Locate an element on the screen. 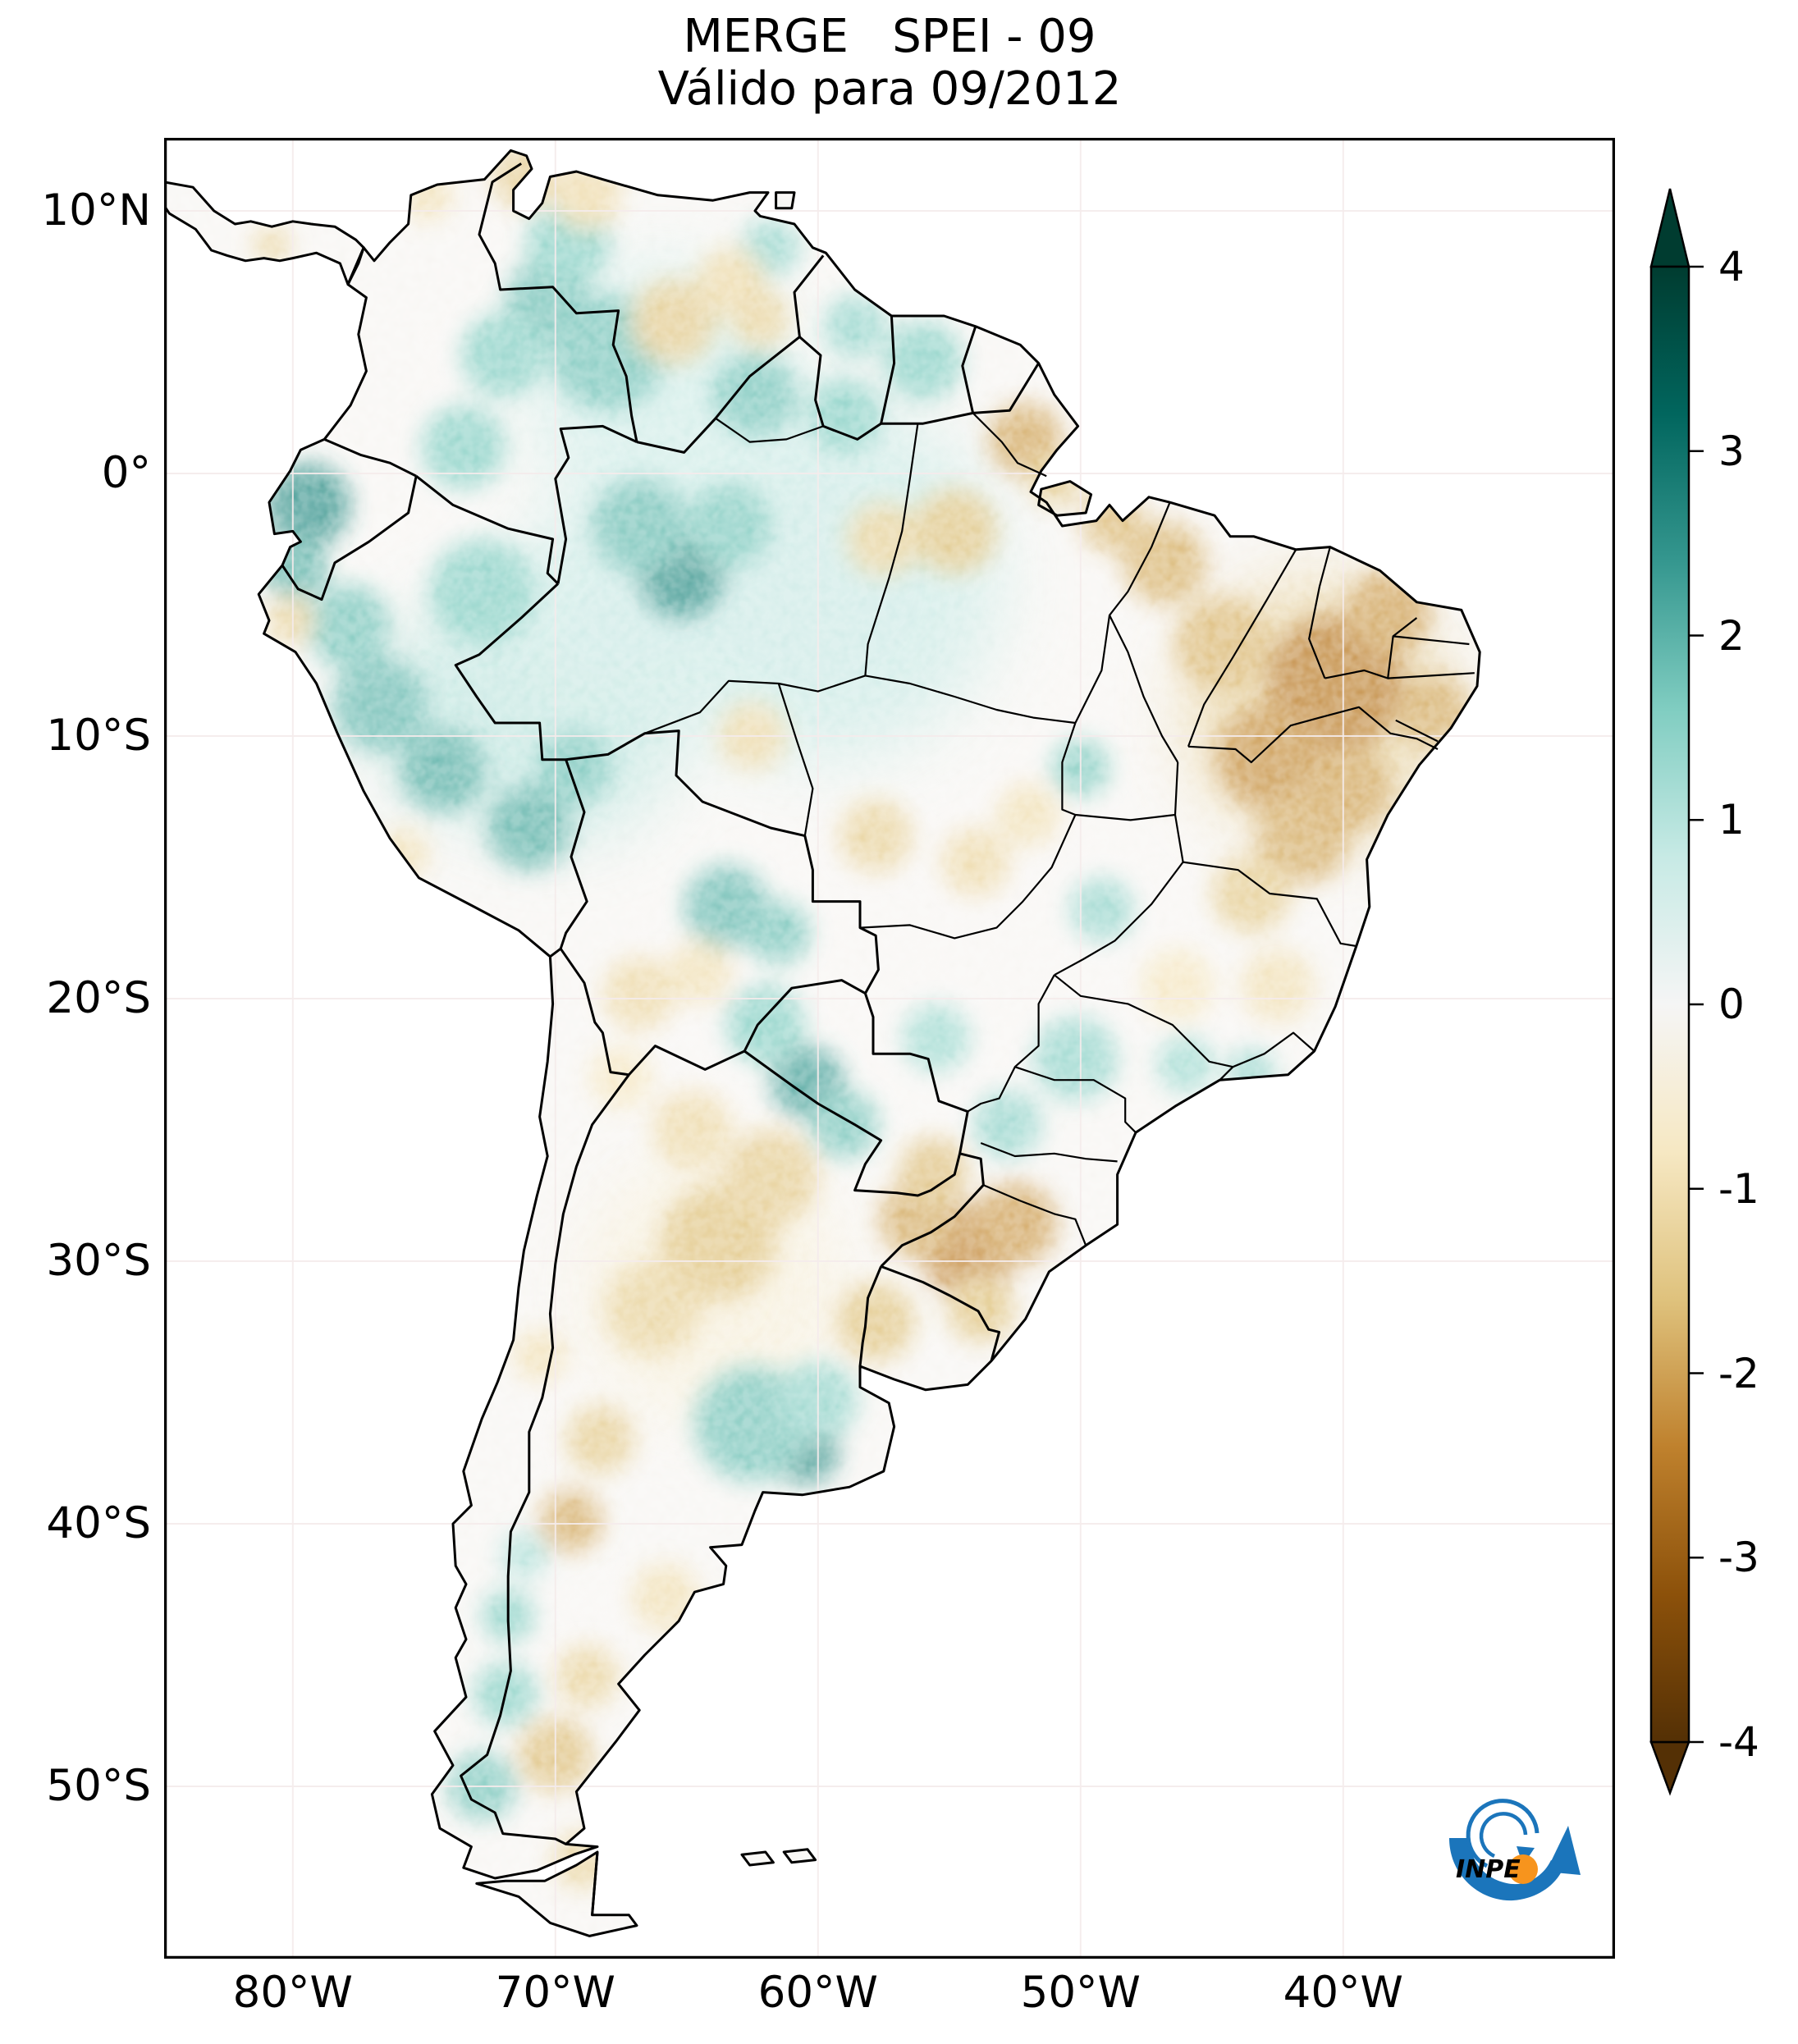 This screenshot has width=1798, height=2044. colorbar is located at coordinates (1676, 992).